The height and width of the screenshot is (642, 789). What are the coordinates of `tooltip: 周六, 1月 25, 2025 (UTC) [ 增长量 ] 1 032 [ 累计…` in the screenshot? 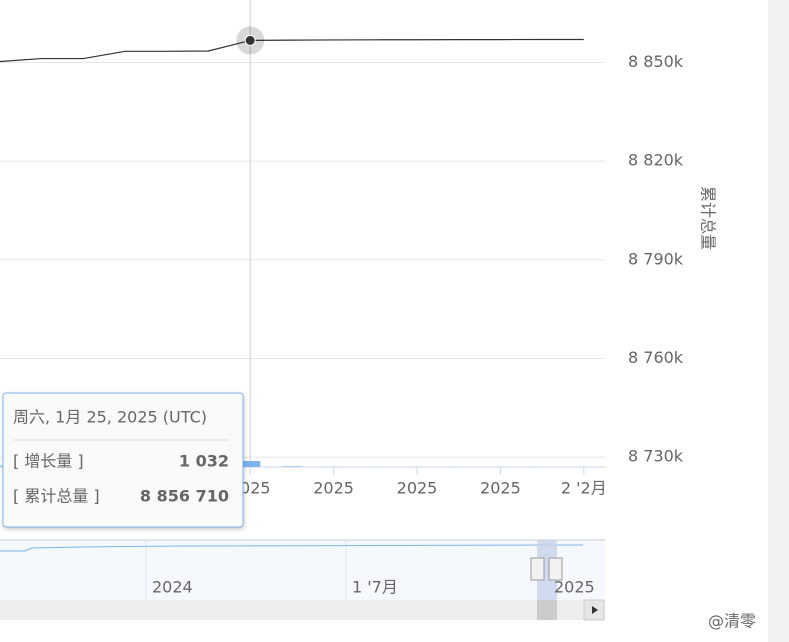 It's located at (123, 460).